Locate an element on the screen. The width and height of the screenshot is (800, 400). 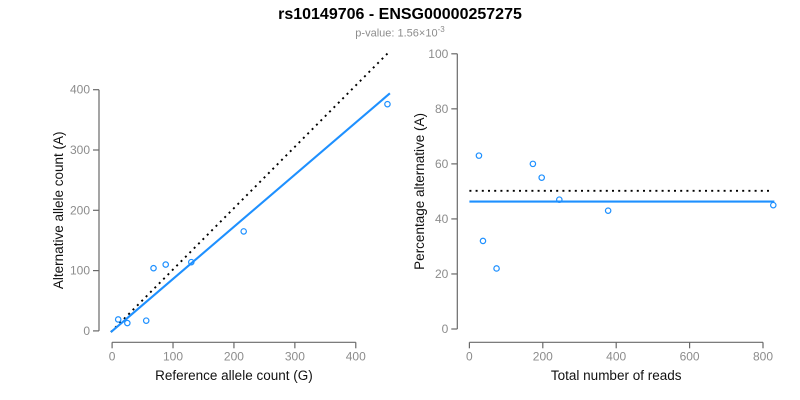
y-tick-label: 20 is located at coordinates (442, 274).